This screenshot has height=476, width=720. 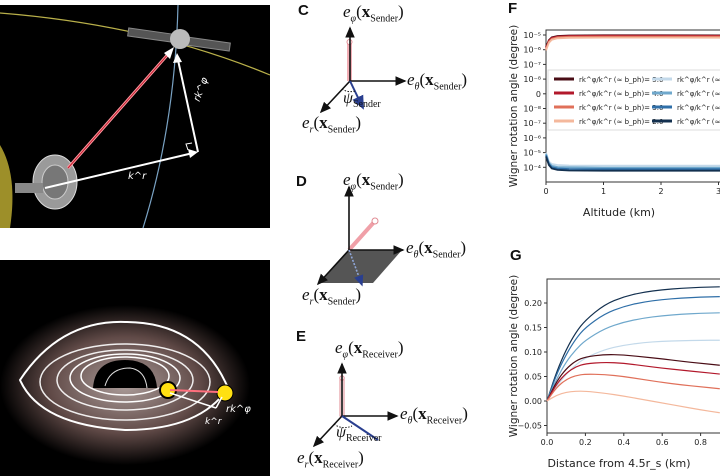 I want to click on x-tick-label: 3, so click(x=718, y=191).